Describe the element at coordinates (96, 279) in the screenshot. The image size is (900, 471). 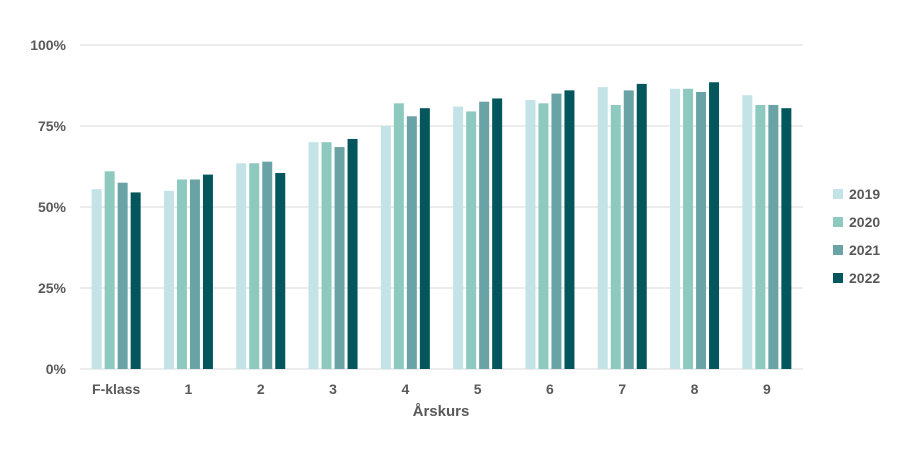
I see `bar-2019-F-klass` at that location.